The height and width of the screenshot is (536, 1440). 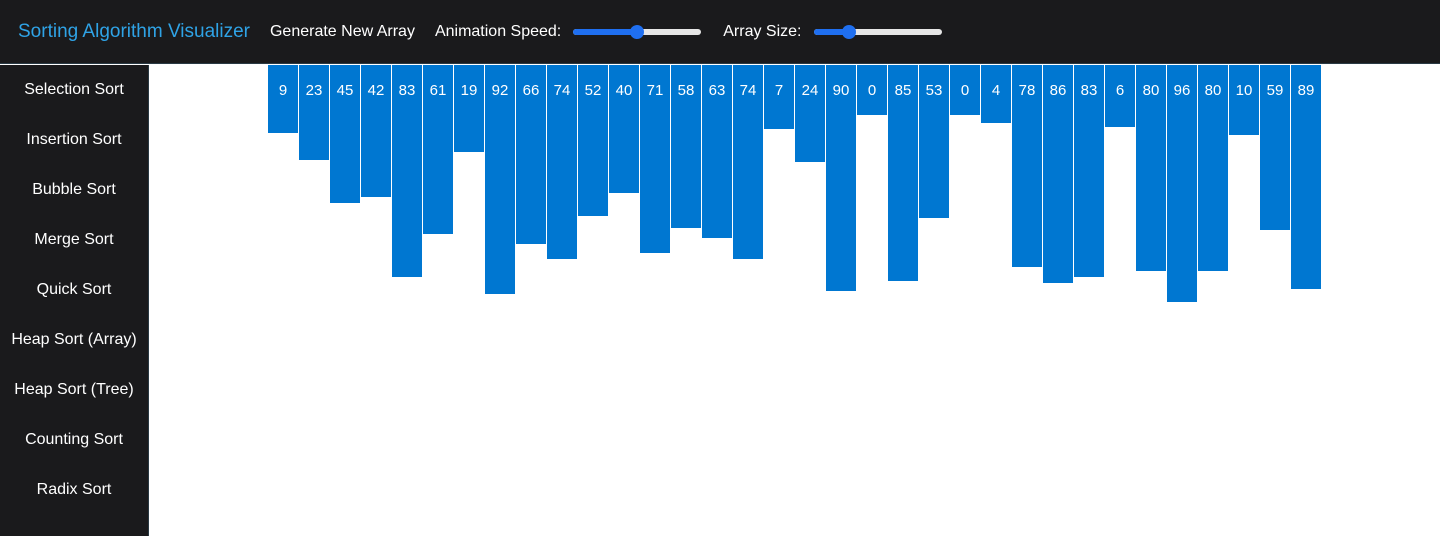 I want to click on array-bar: 24, so click(x=810, y=113).